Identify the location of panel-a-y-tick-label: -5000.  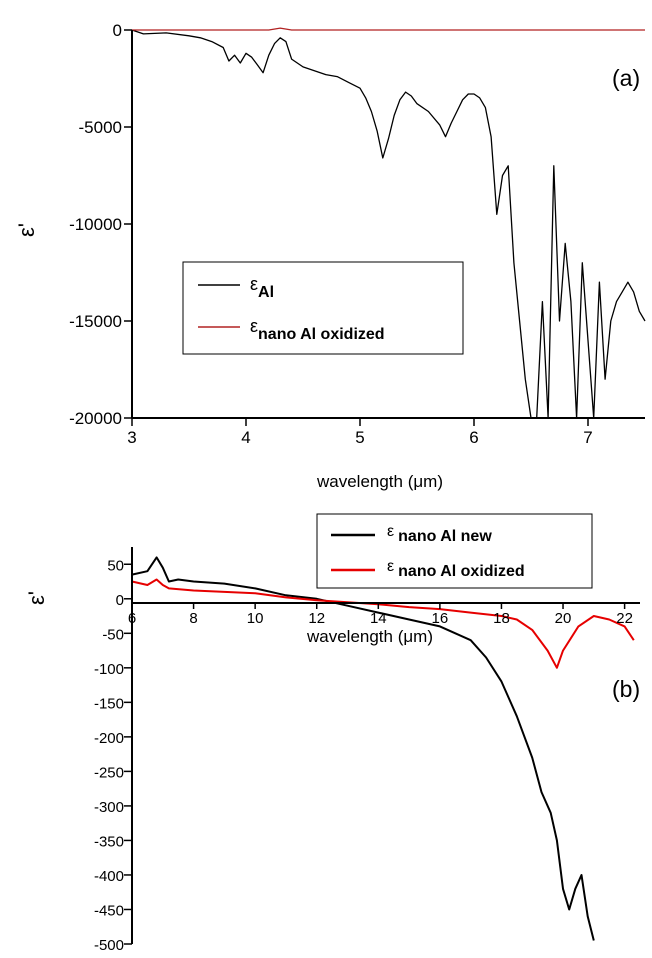
(100, 127).